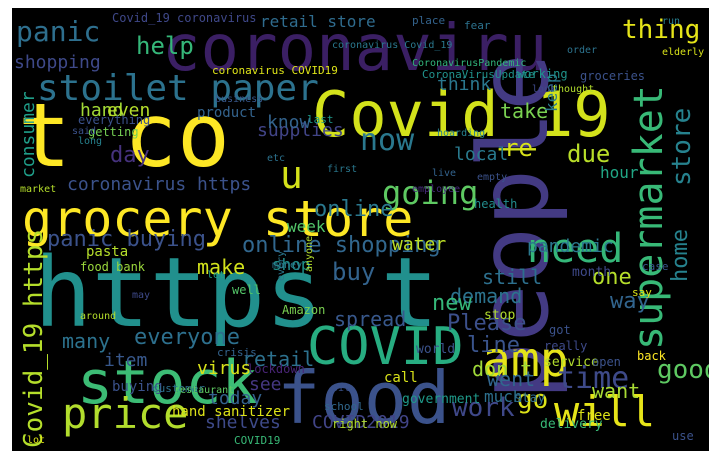  Describe the element at coordinates (101, 110) in the screenshot. I see `cloud-word: hand` at that location.